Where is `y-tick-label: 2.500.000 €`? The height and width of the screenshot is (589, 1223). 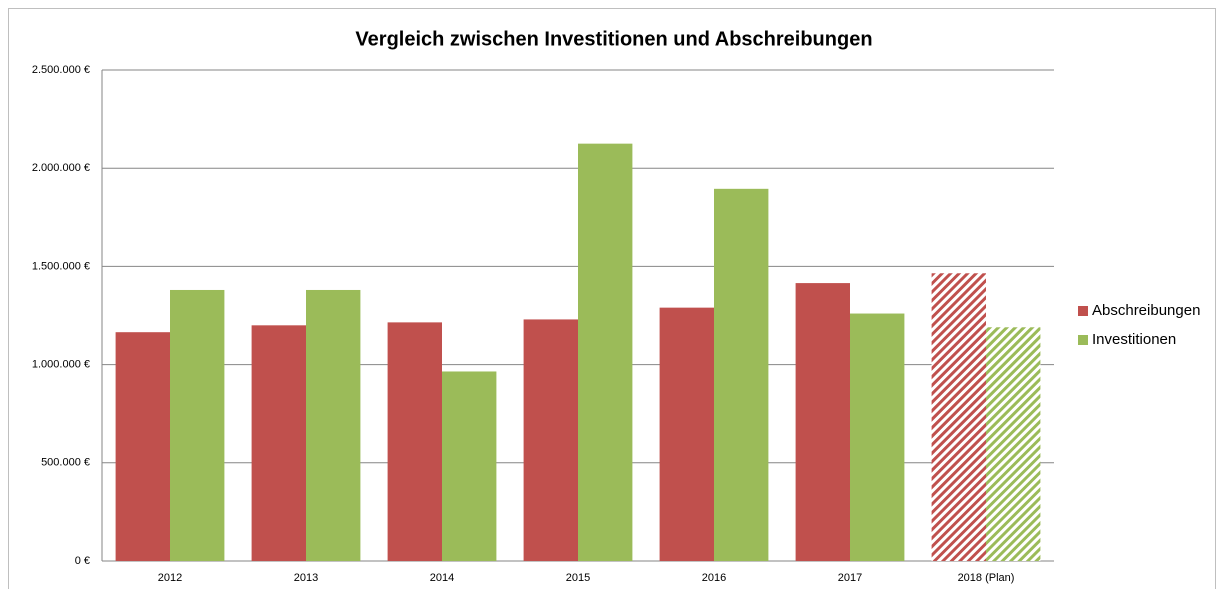 y-tick-label: 2.500.000 € is located at coordinates (61, 70).